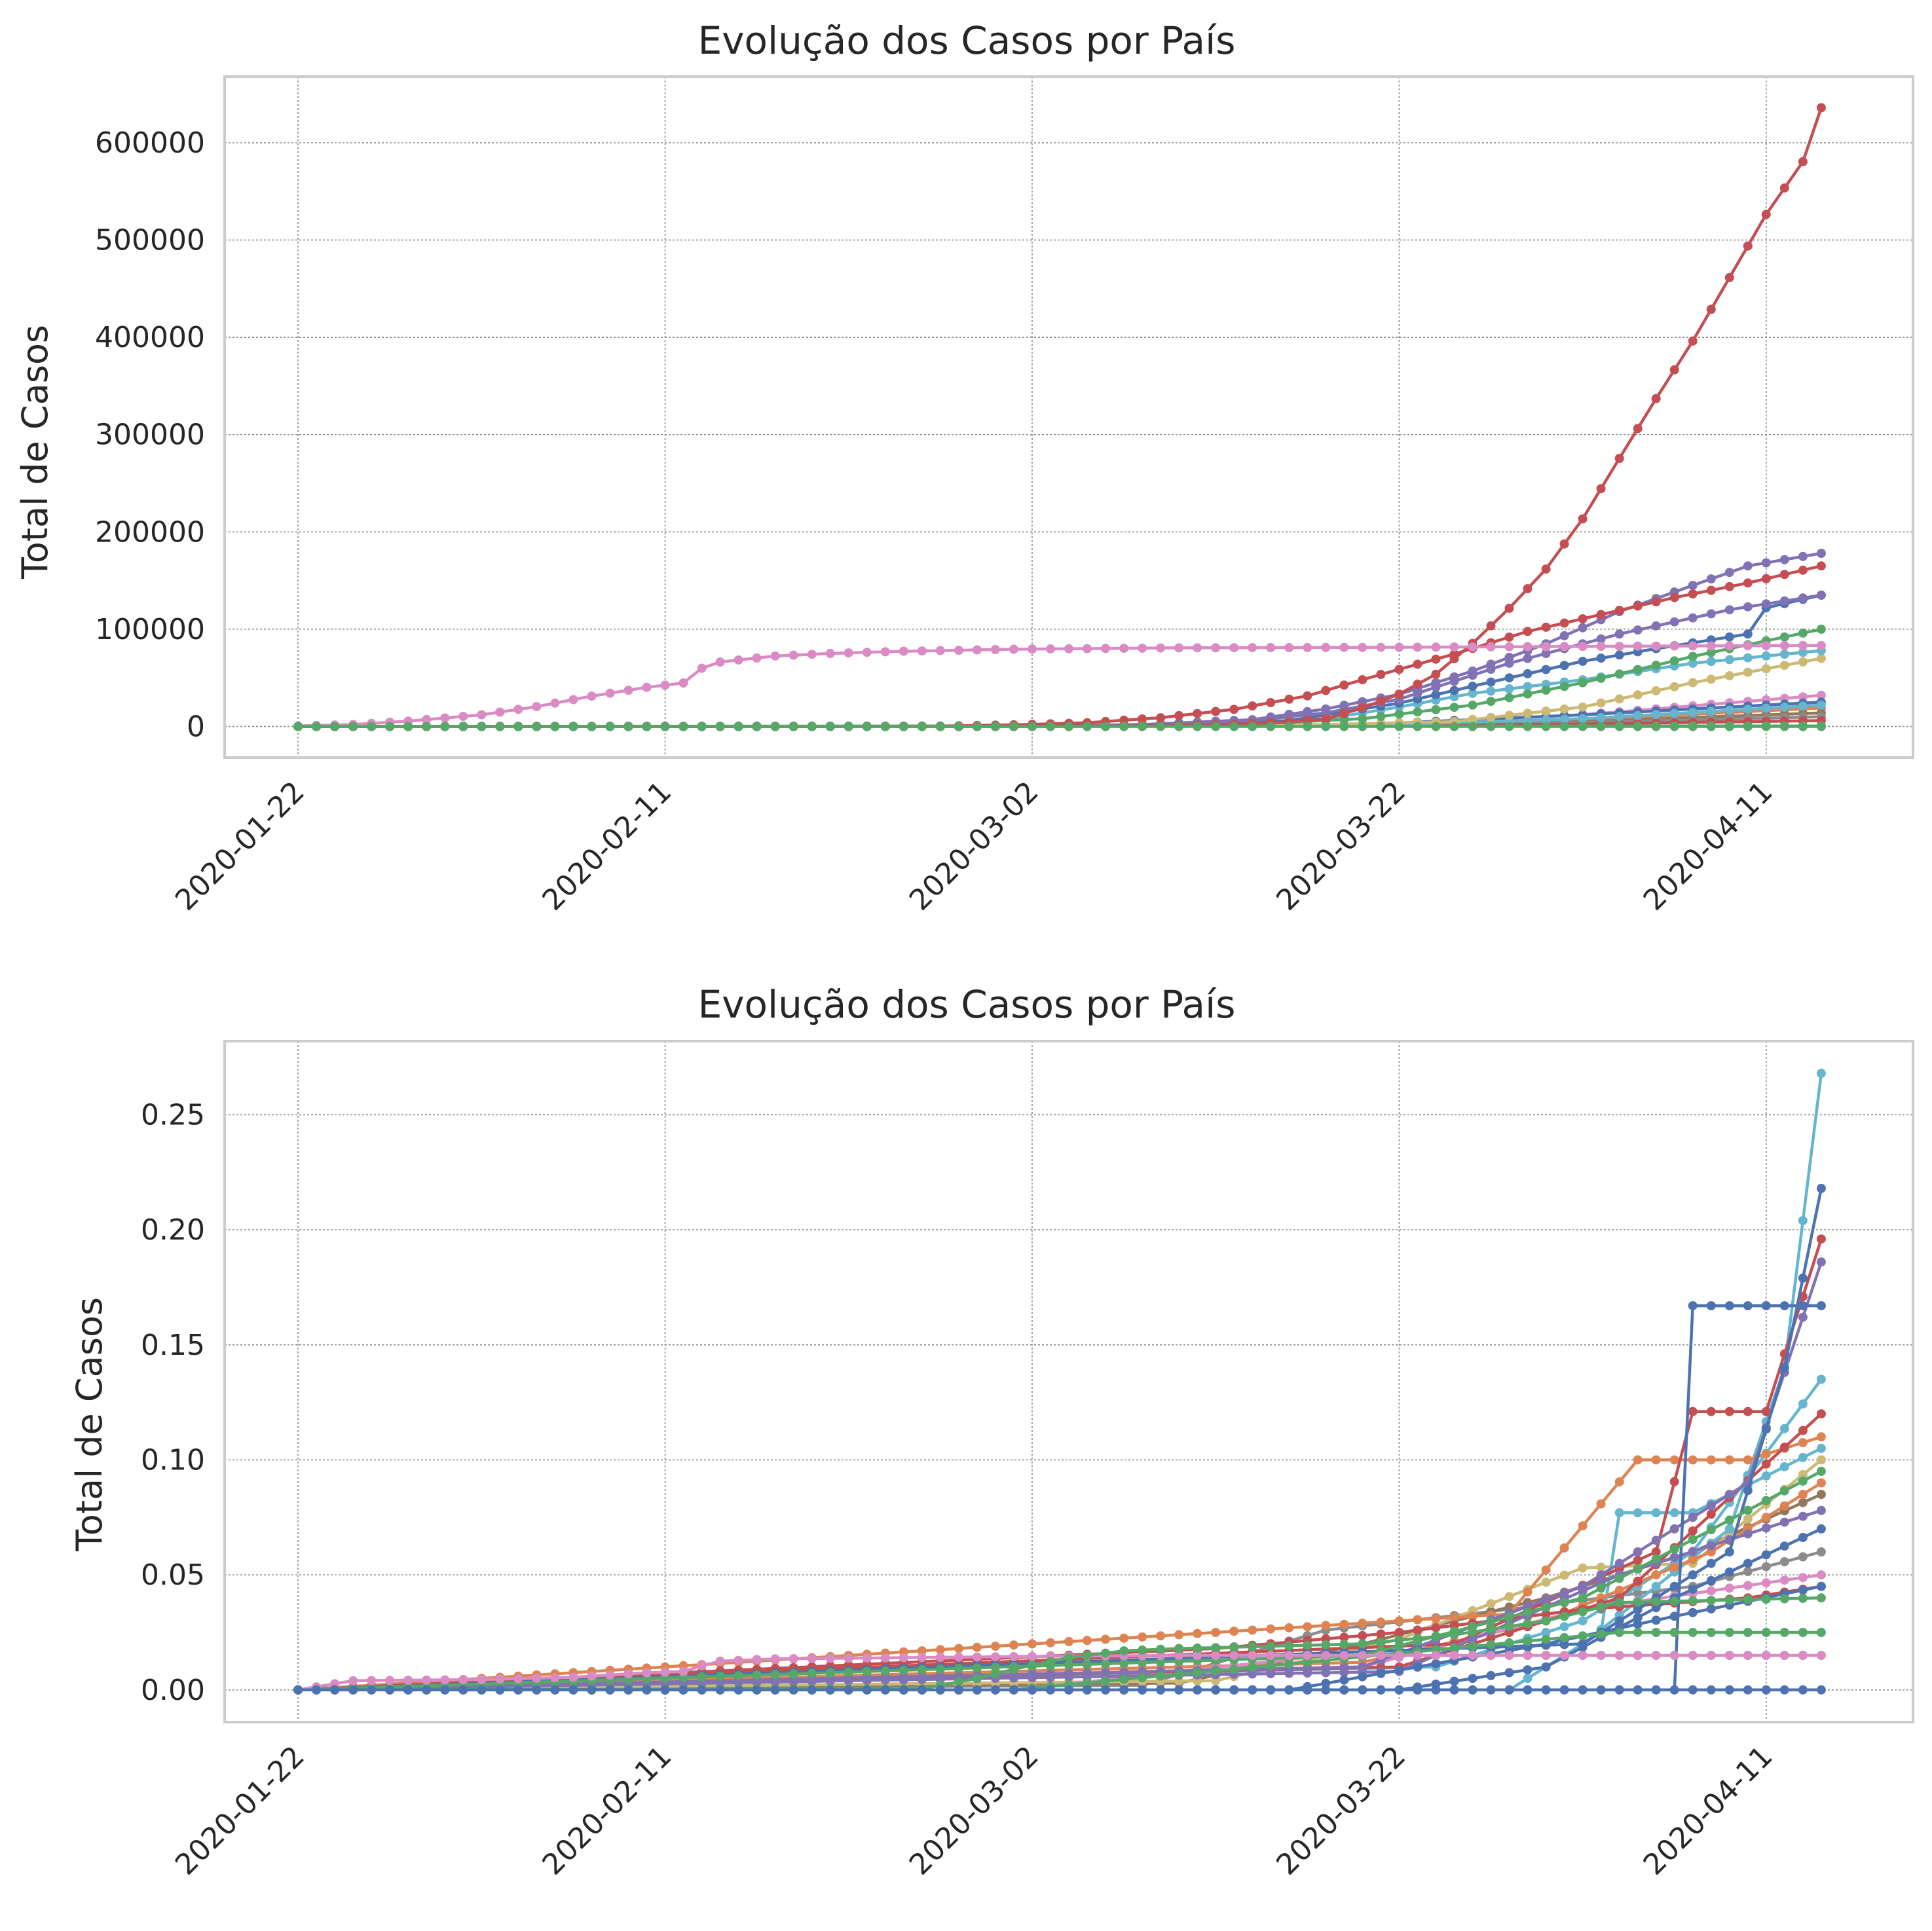 Image resolution: width=1932 pixels, height=1931 pixels. I want to click on y-tick-label: 100000, so click(150, 629).